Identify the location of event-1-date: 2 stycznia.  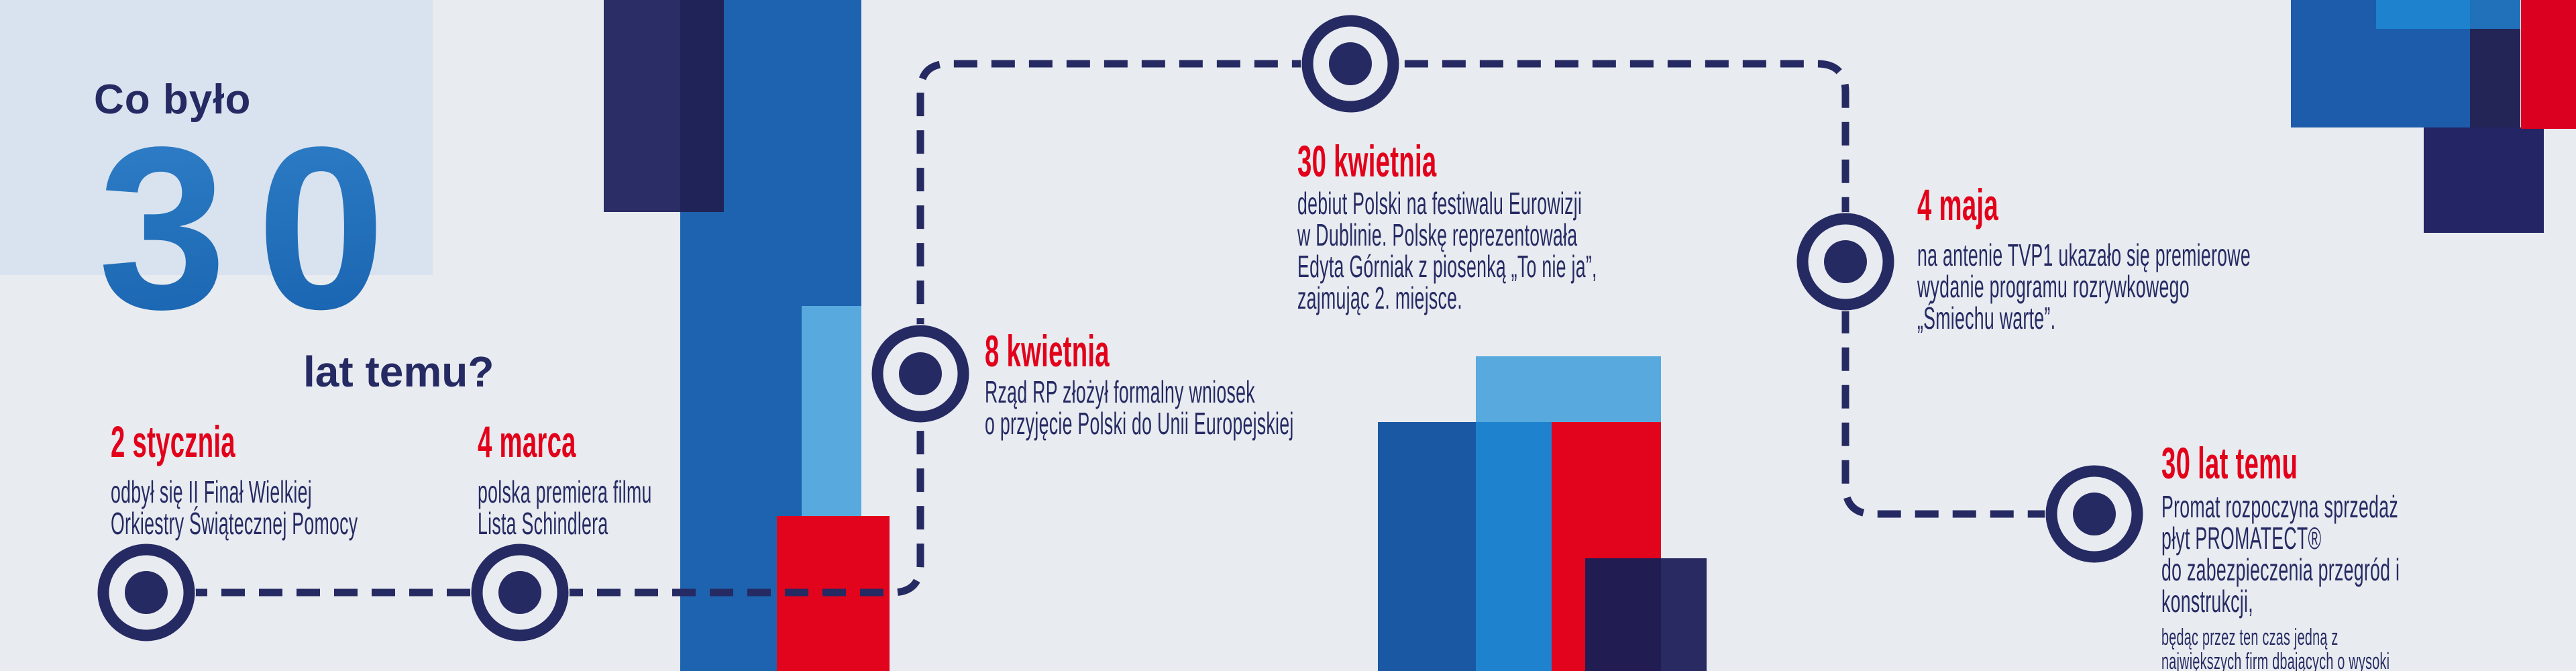
(173, 441).